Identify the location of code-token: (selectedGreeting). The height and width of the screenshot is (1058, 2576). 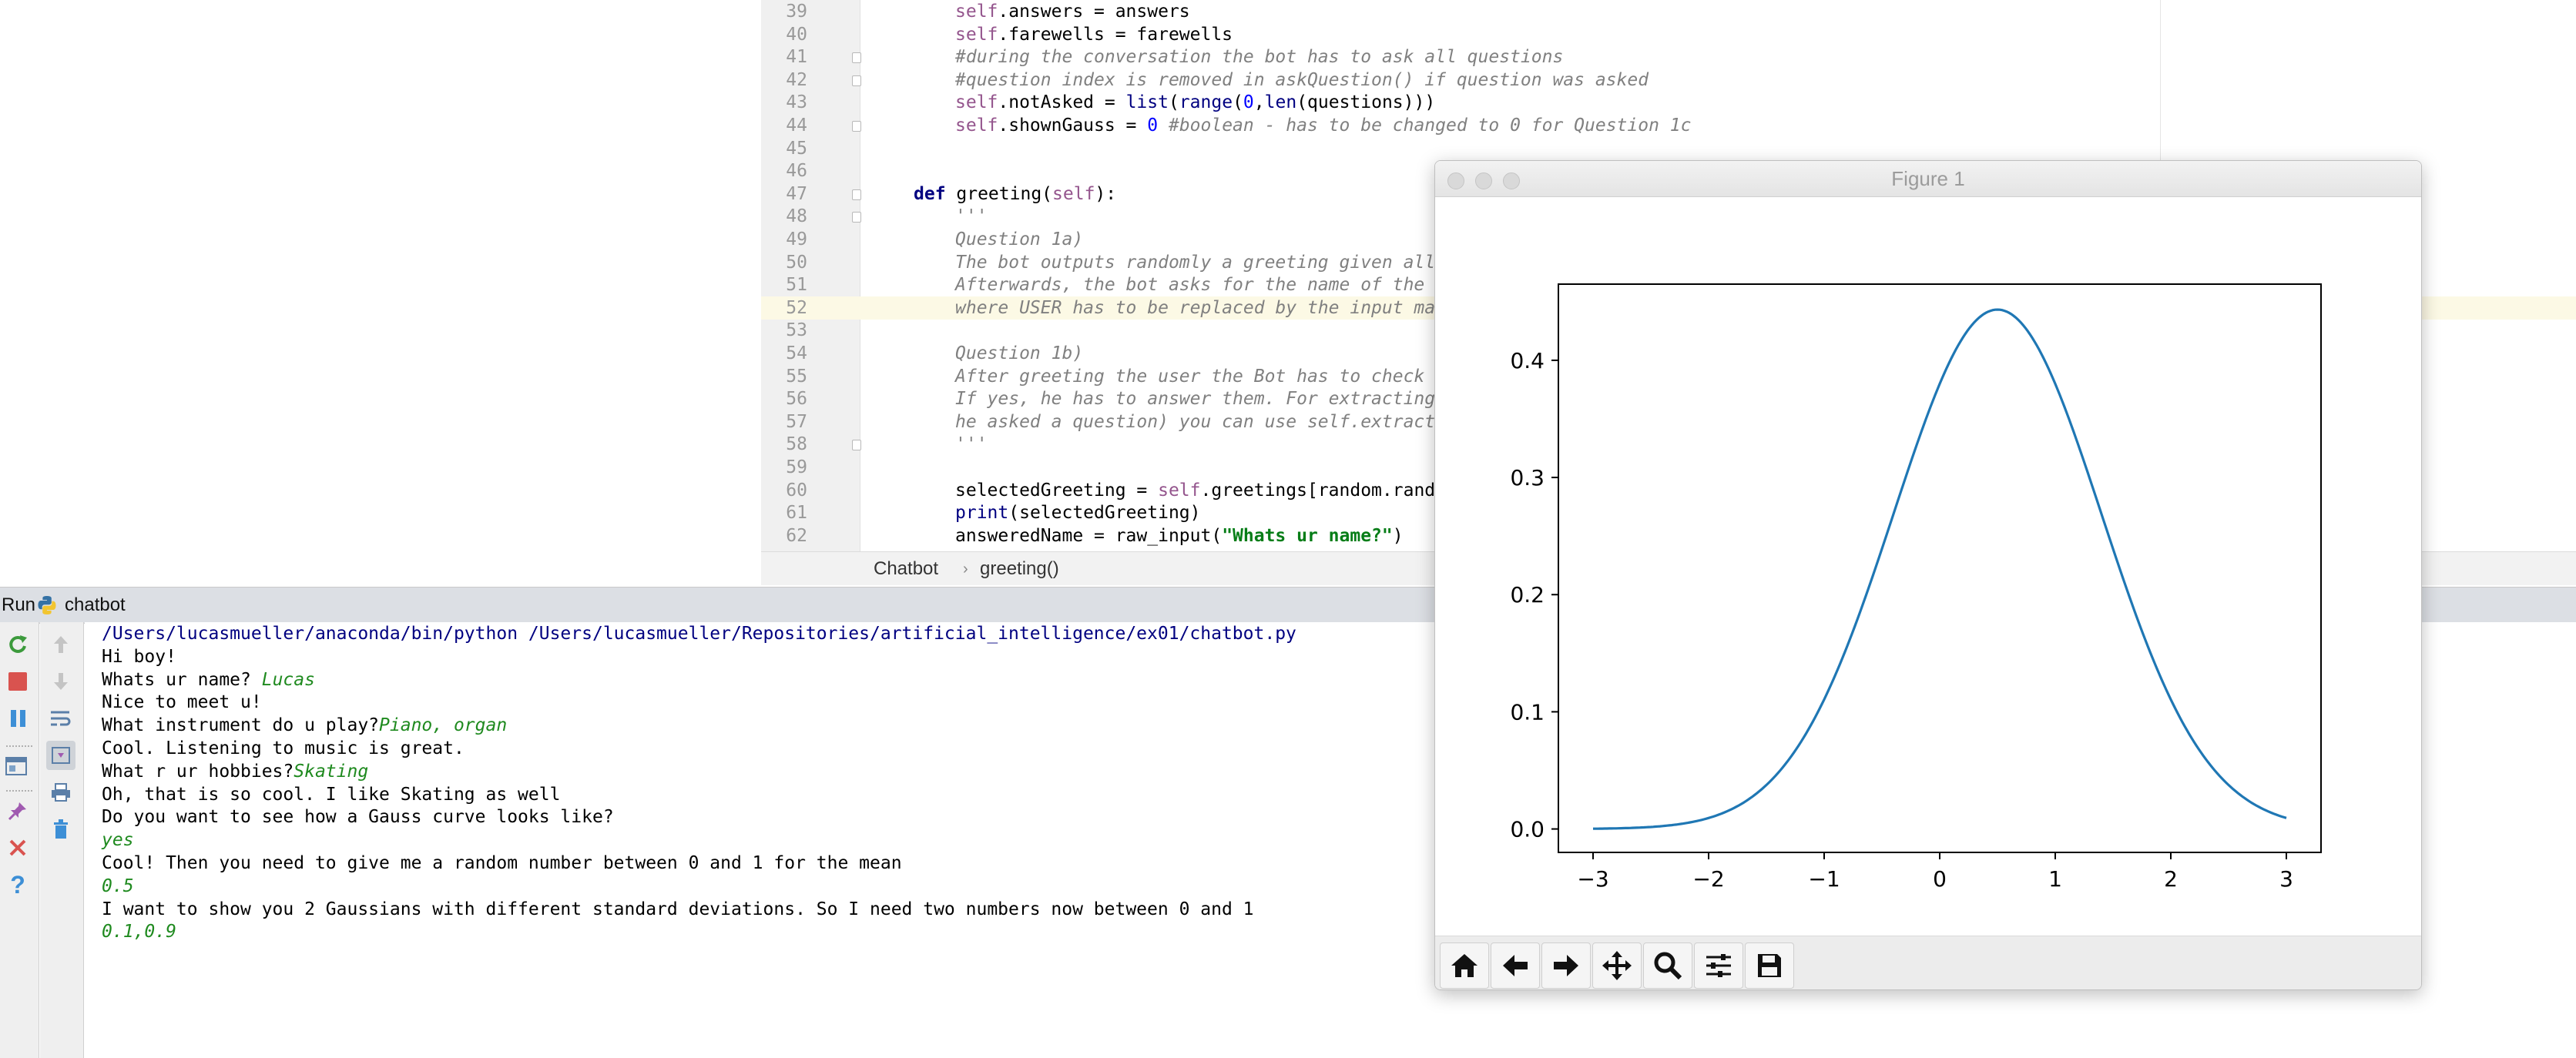
(1104, 513).